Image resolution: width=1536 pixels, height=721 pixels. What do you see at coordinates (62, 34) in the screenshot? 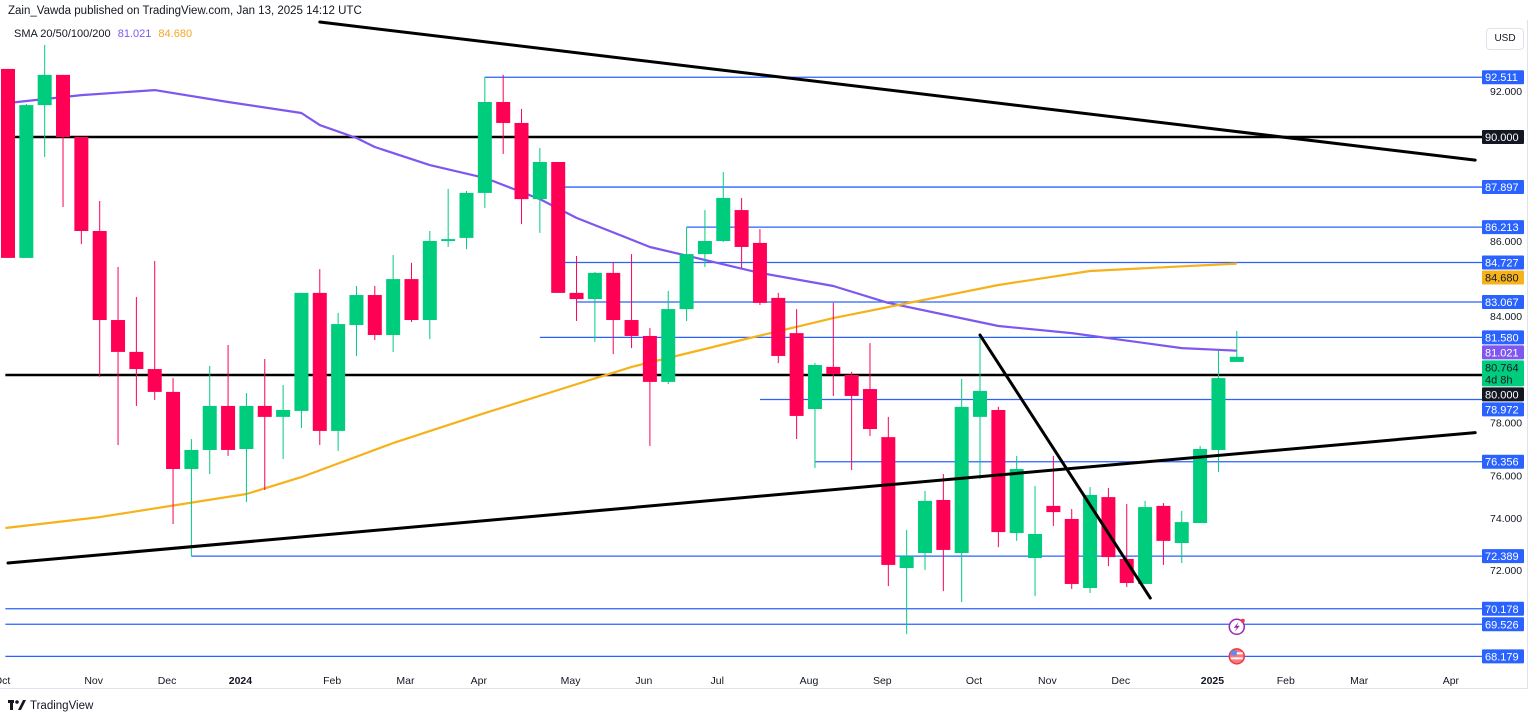
I see `legend-indicator-name: SMA 20/50/100/200` at bounding box center [62, 34].